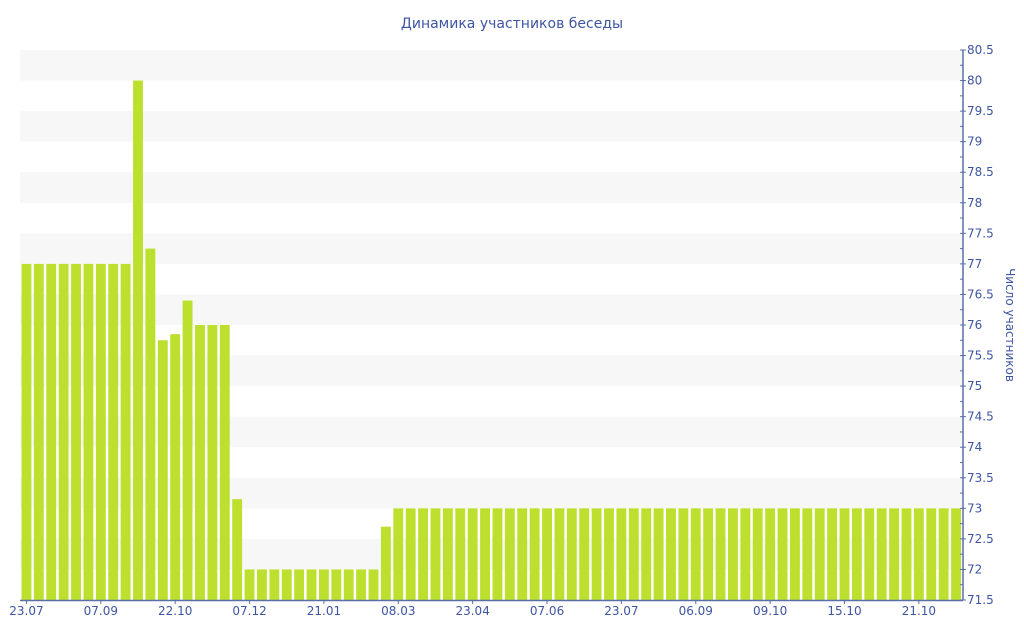 The image size is (1024, 640). What do you see at coordinates (696, 611) in the screenshot?
I see `x-tick-label: 06.09` at bounding box center [696, 611].